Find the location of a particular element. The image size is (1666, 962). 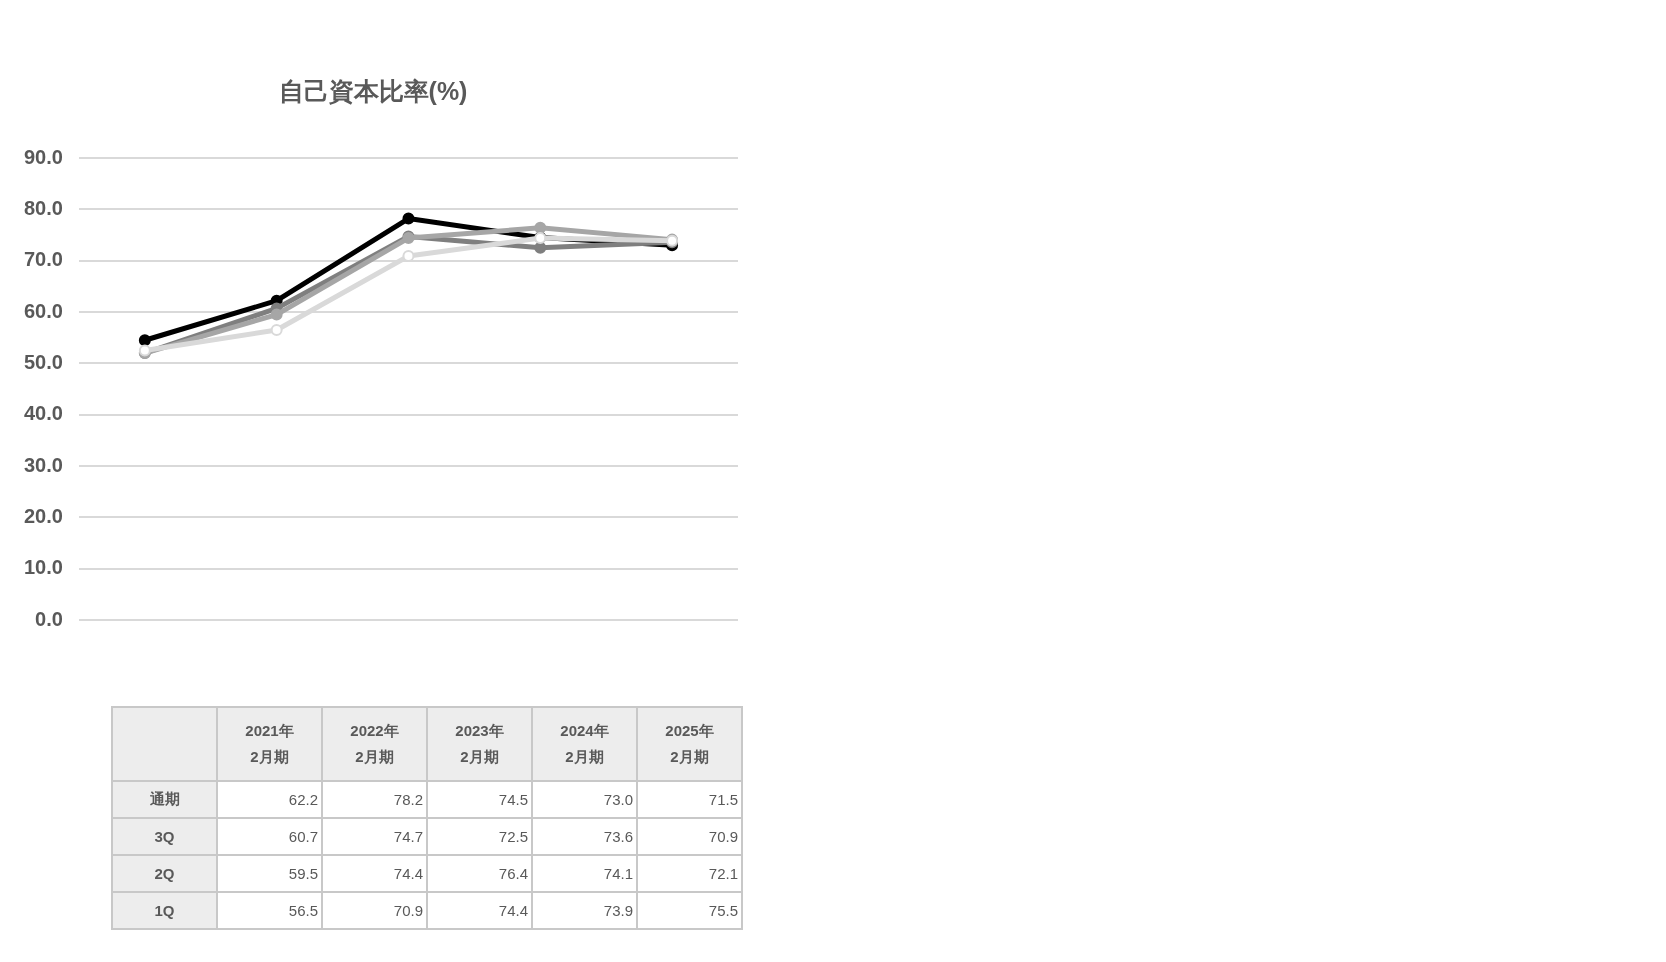

y-tick-label: 10.0 is located at coordinates (43, 567).